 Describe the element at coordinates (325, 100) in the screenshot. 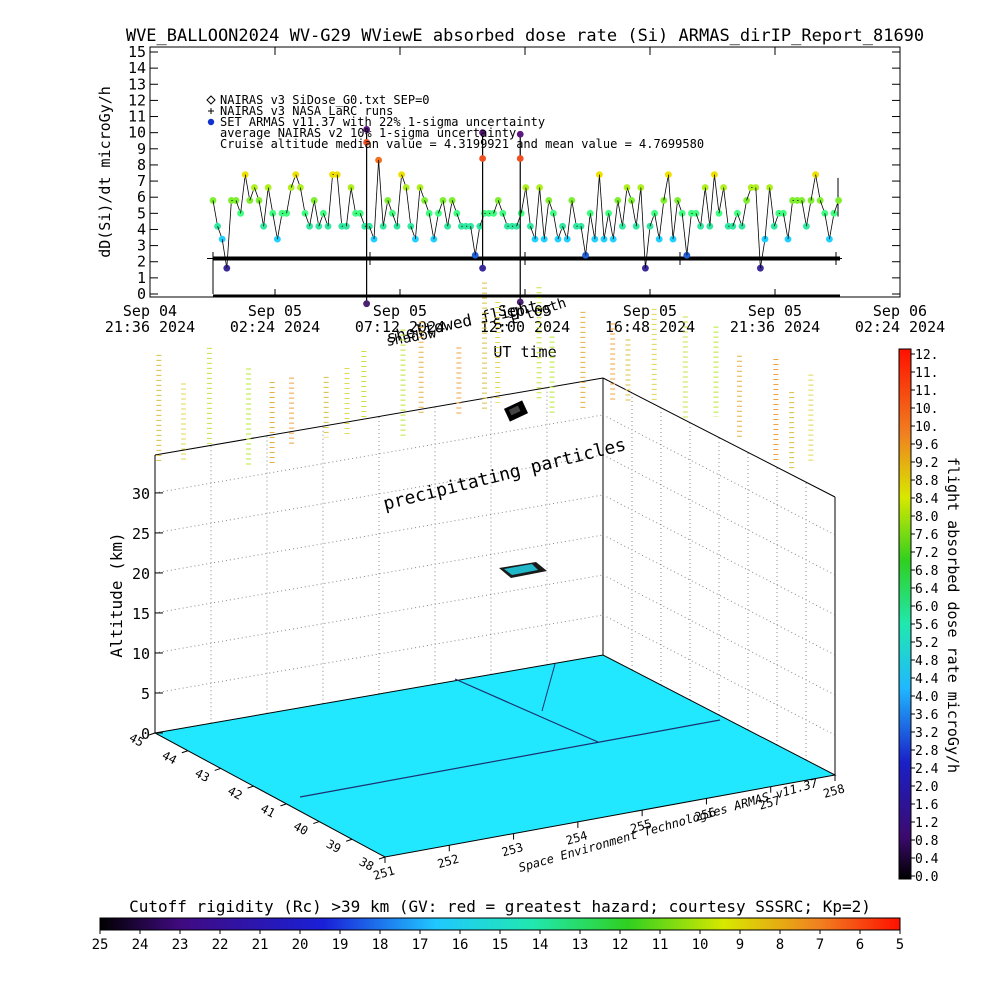

I see `legend-entry-nairas-sidose: NAIRAS v3 SiDose_G0.txt SEP=0` at that location.